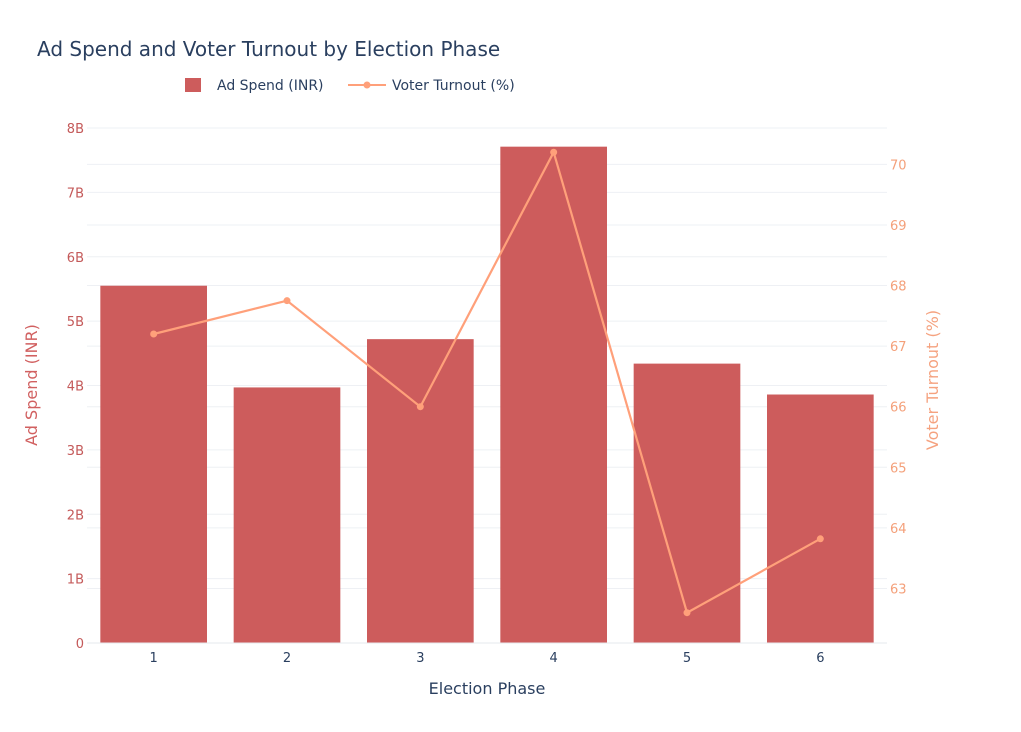  What do you see at coordinates (75, 515) in the screenshot?
I see `left-tick-label-2: 2B` at bounding box center [75, 515].